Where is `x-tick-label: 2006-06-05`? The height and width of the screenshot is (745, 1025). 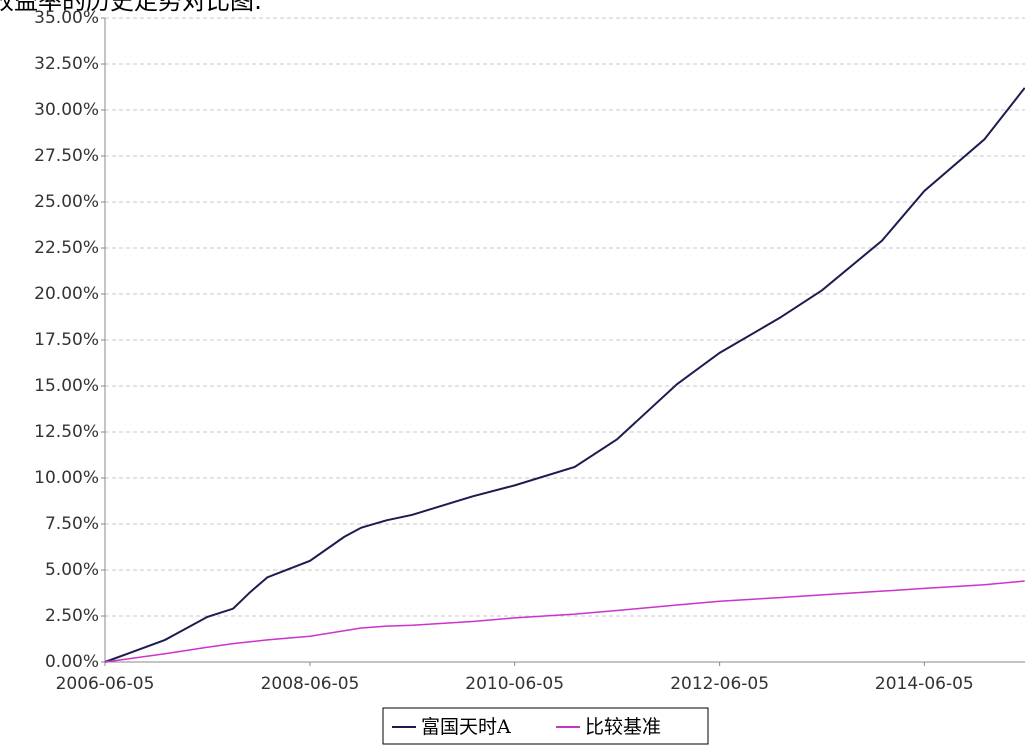
x-tick-label: 2006-06-05 is located at coordinates (105, 684).